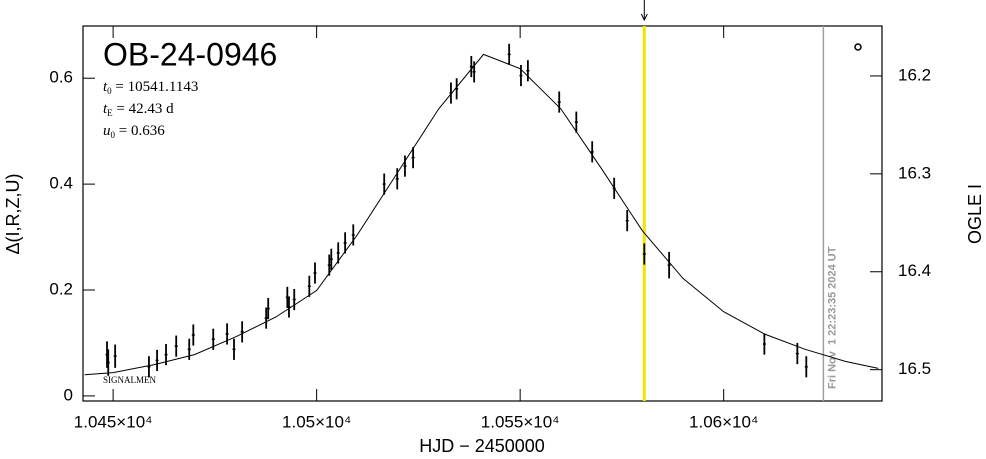  Describe the element at coordinates (155, 87) in the screenshot. I see `annotation-text: = 10541.1143` at that location.